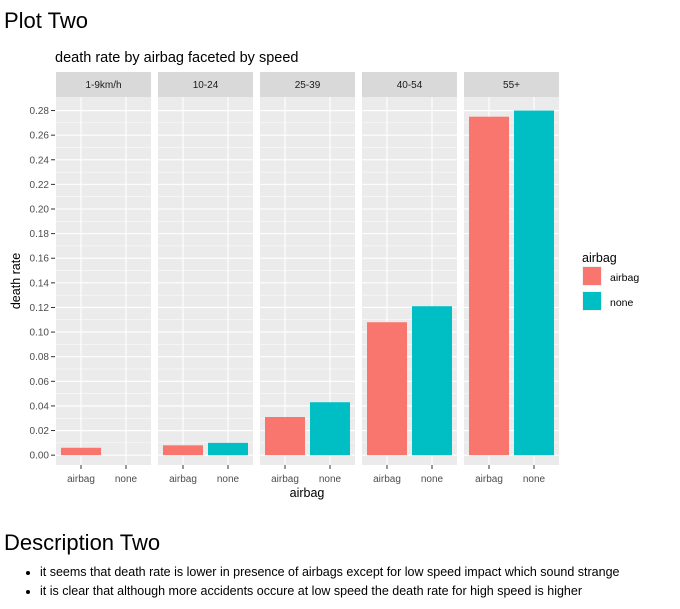 This screenshot has height=609, width=680. I want to click on plot-heading: Plot Two, so click(46, 20).